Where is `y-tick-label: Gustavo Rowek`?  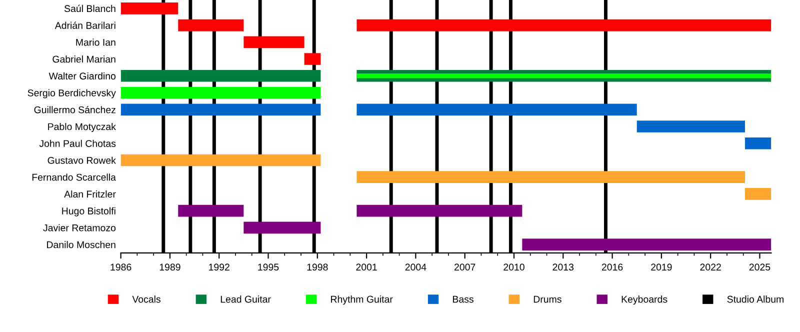
y-tick-label: Gustavo Rowek is located at coordinates (82, 160).